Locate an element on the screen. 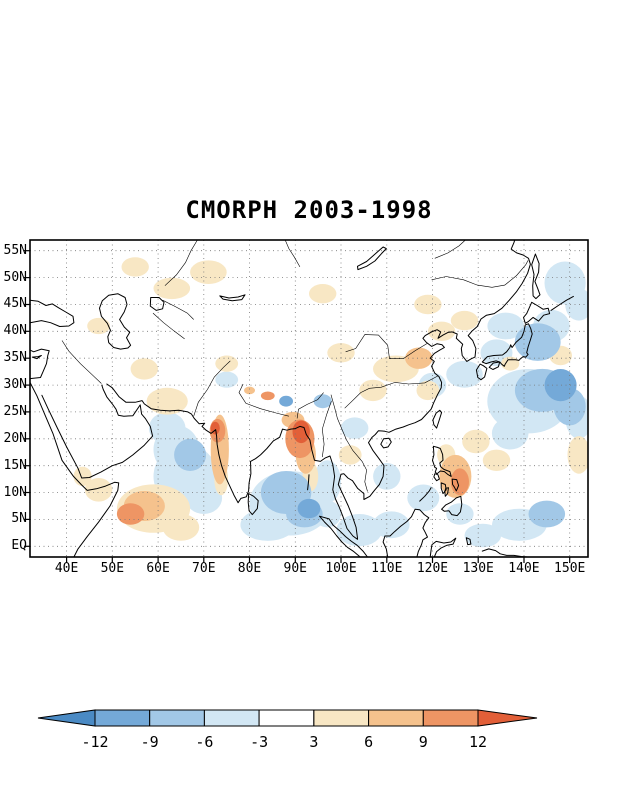  x-tick-label: 150E is located at coordinates (570, 568).